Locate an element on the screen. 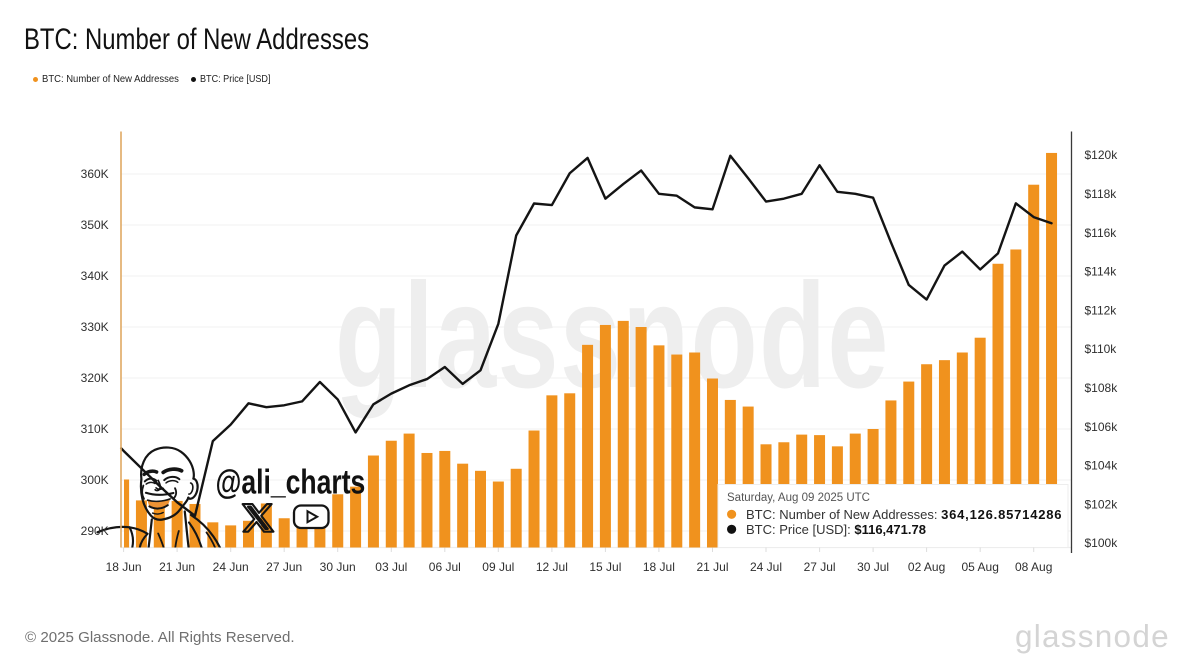  svg-text: 03 Jul is located at coordinates (391, 567).